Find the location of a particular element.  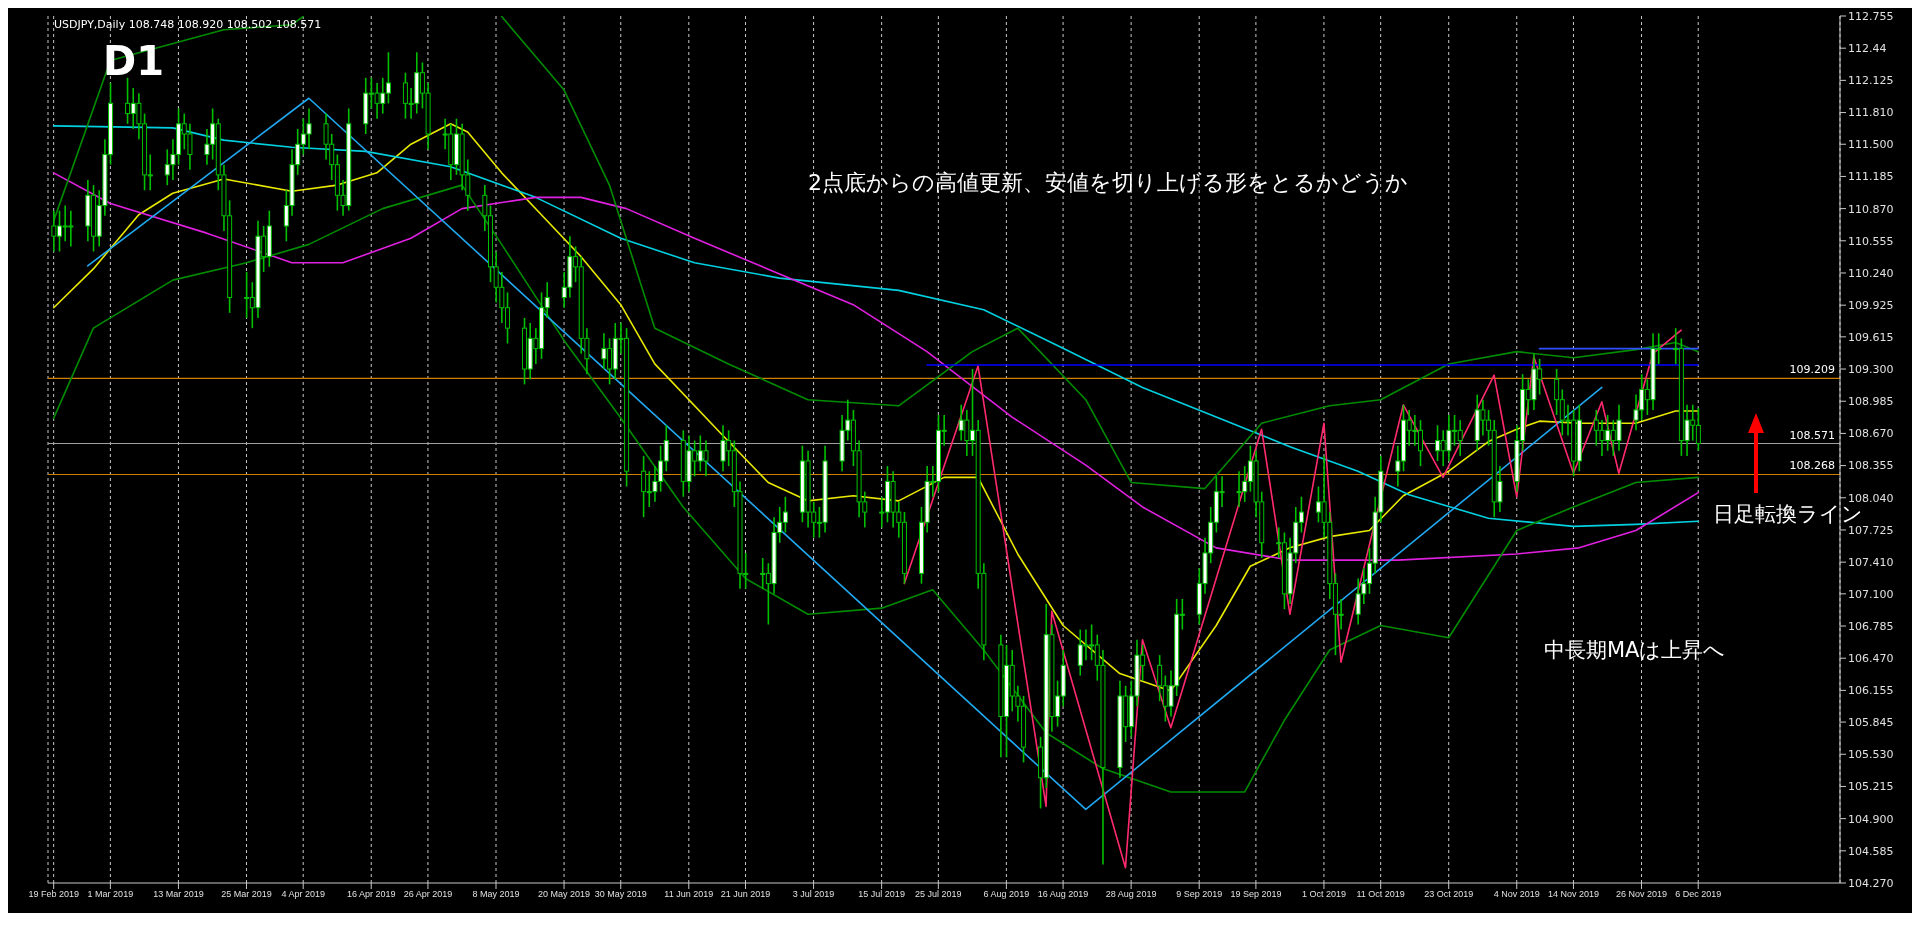

y-tick-label: 112.755 is located at coordinates (1871, 16).